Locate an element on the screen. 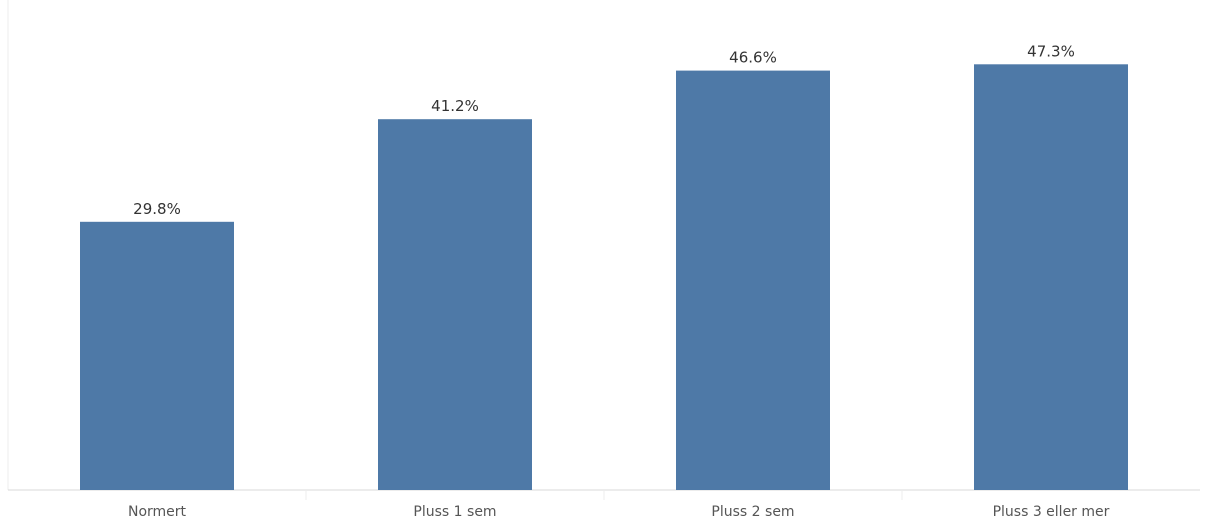  data-label-2: 41.2% is located at coordinates (455, 106).